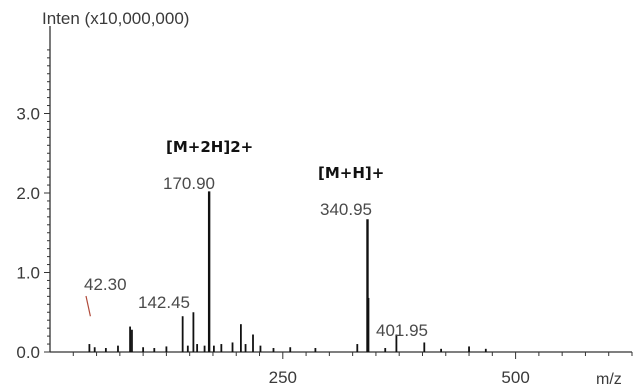 This screenshot has height=389, width=638. Describe the element at coordinates (283, 377) in the screenshot. I see `x-tick-label: 250` at that location.